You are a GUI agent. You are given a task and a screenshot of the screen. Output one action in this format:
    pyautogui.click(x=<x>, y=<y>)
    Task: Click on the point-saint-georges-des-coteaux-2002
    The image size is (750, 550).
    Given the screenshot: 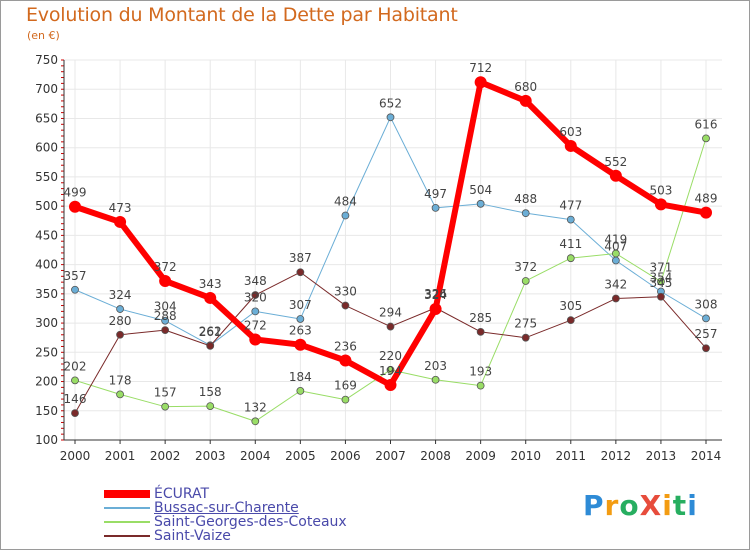 What is the action you would take?
    pyautogui.click(x=165, y=406)
    